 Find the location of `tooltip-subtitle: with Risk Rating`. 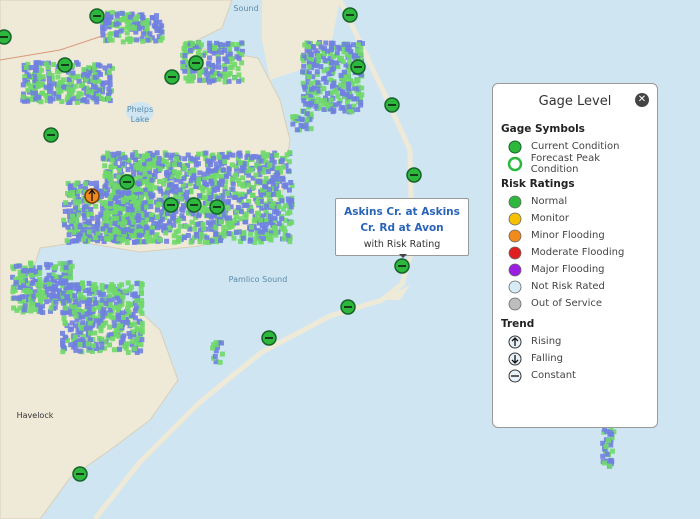

tooltip-subtitle: with Risk Rating is located at coordinates (402, 244).